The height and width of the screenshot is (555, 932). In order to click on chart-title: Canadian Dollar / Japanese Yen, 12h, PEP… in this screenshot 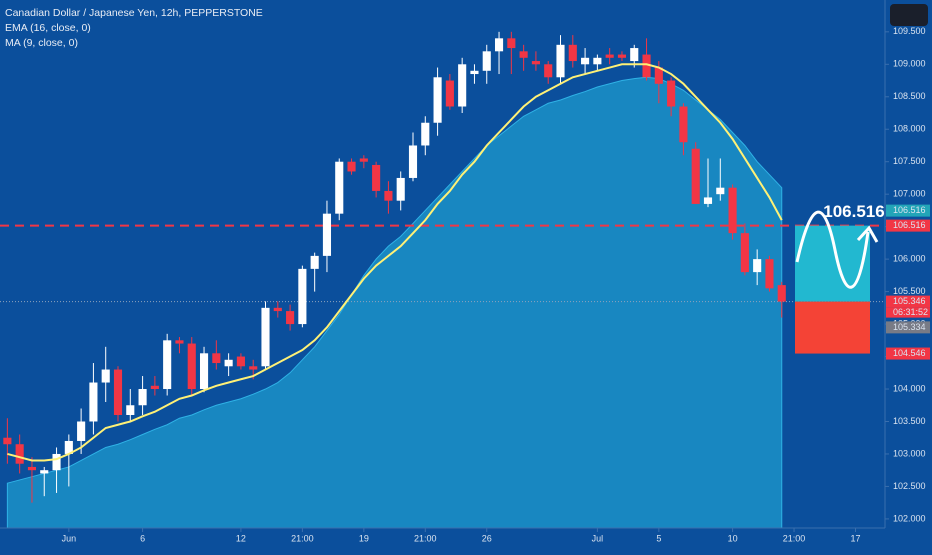, I will do `click(134, 13)`.